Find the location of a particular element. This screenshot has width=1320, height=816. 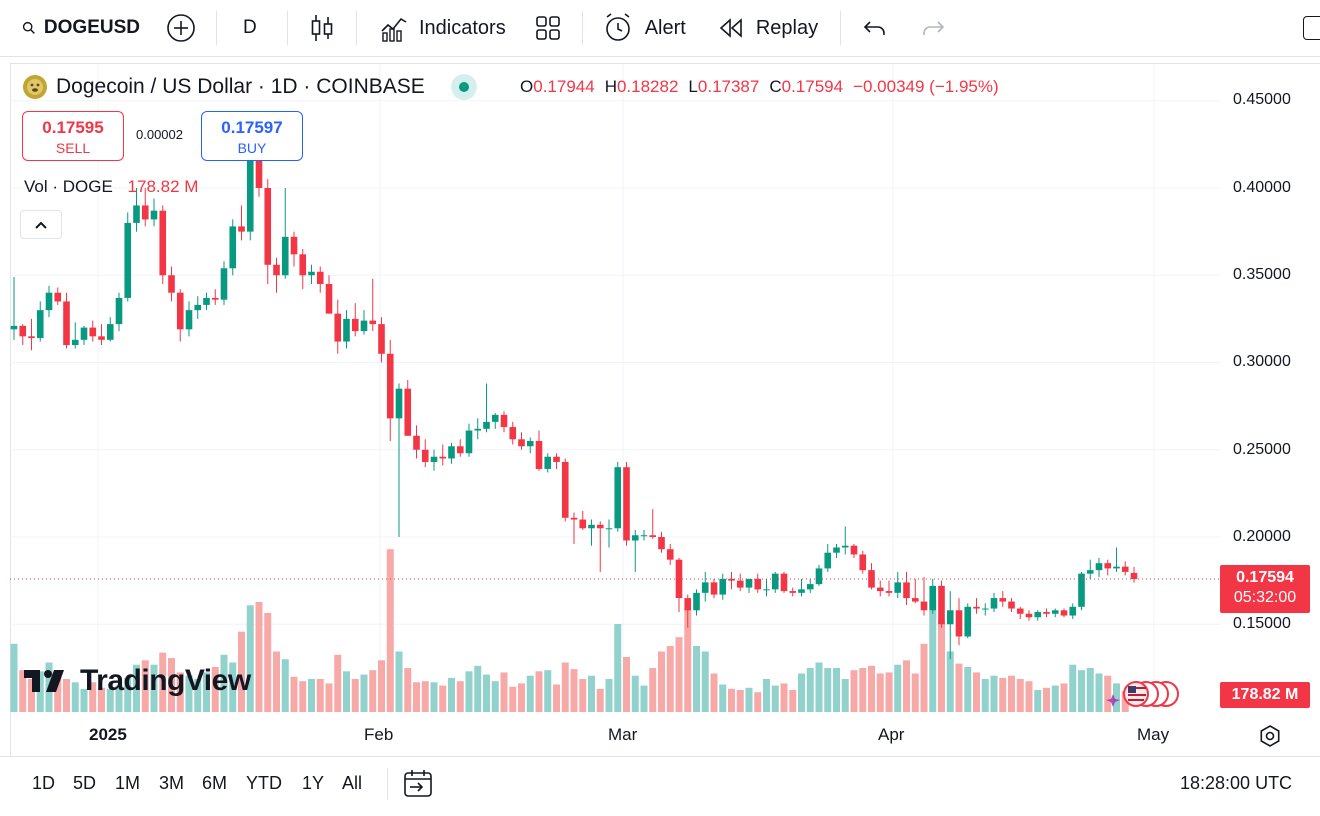

layouts-button is located at coordinates (548, 28).